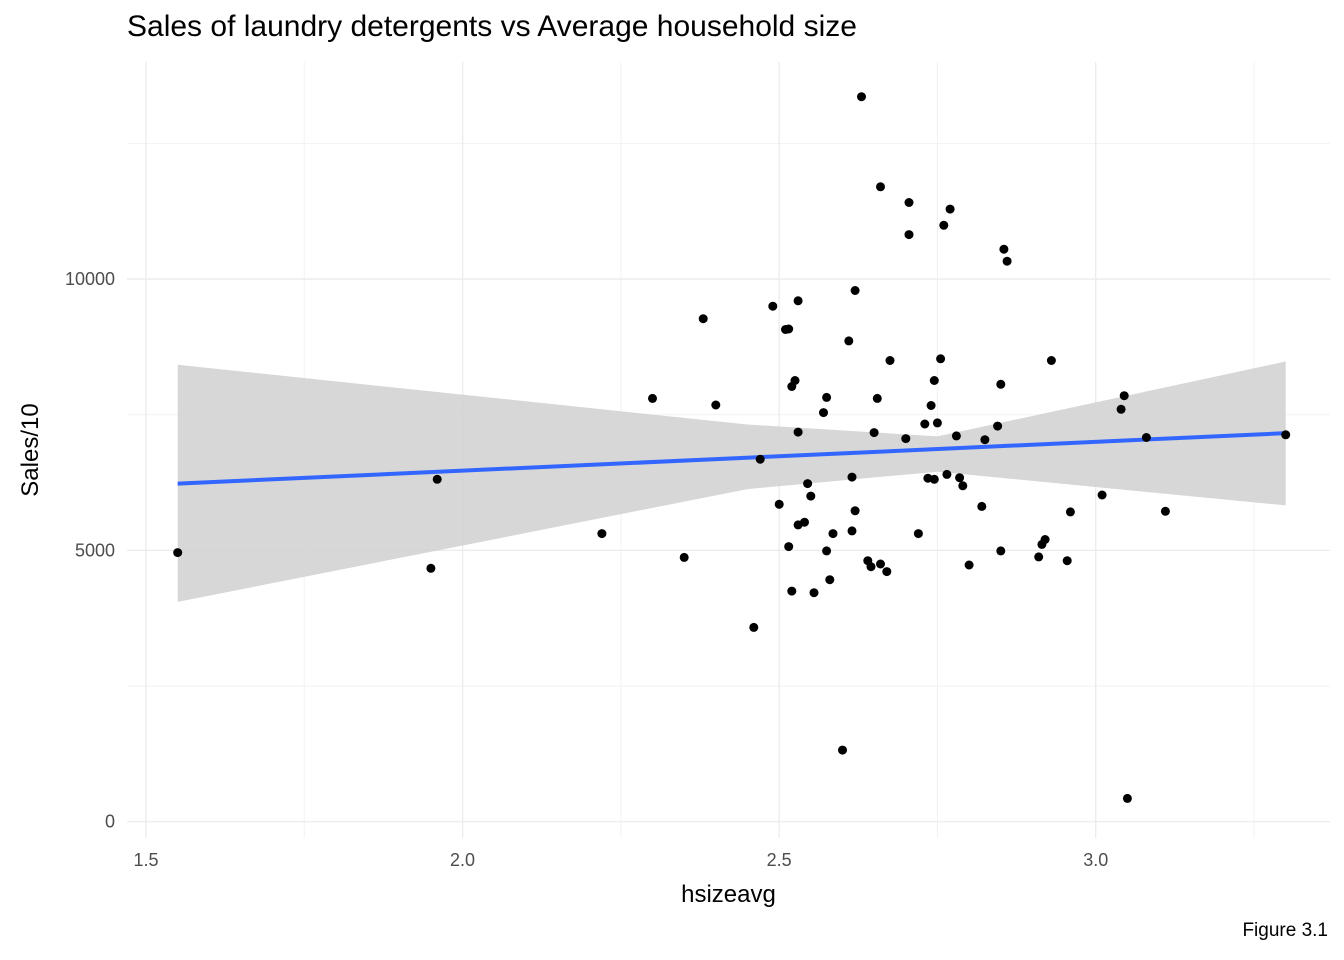 The width and height of the screenshot is (1344, 960). I want to click on x-tick-label: 2.0, so click(462, 860).